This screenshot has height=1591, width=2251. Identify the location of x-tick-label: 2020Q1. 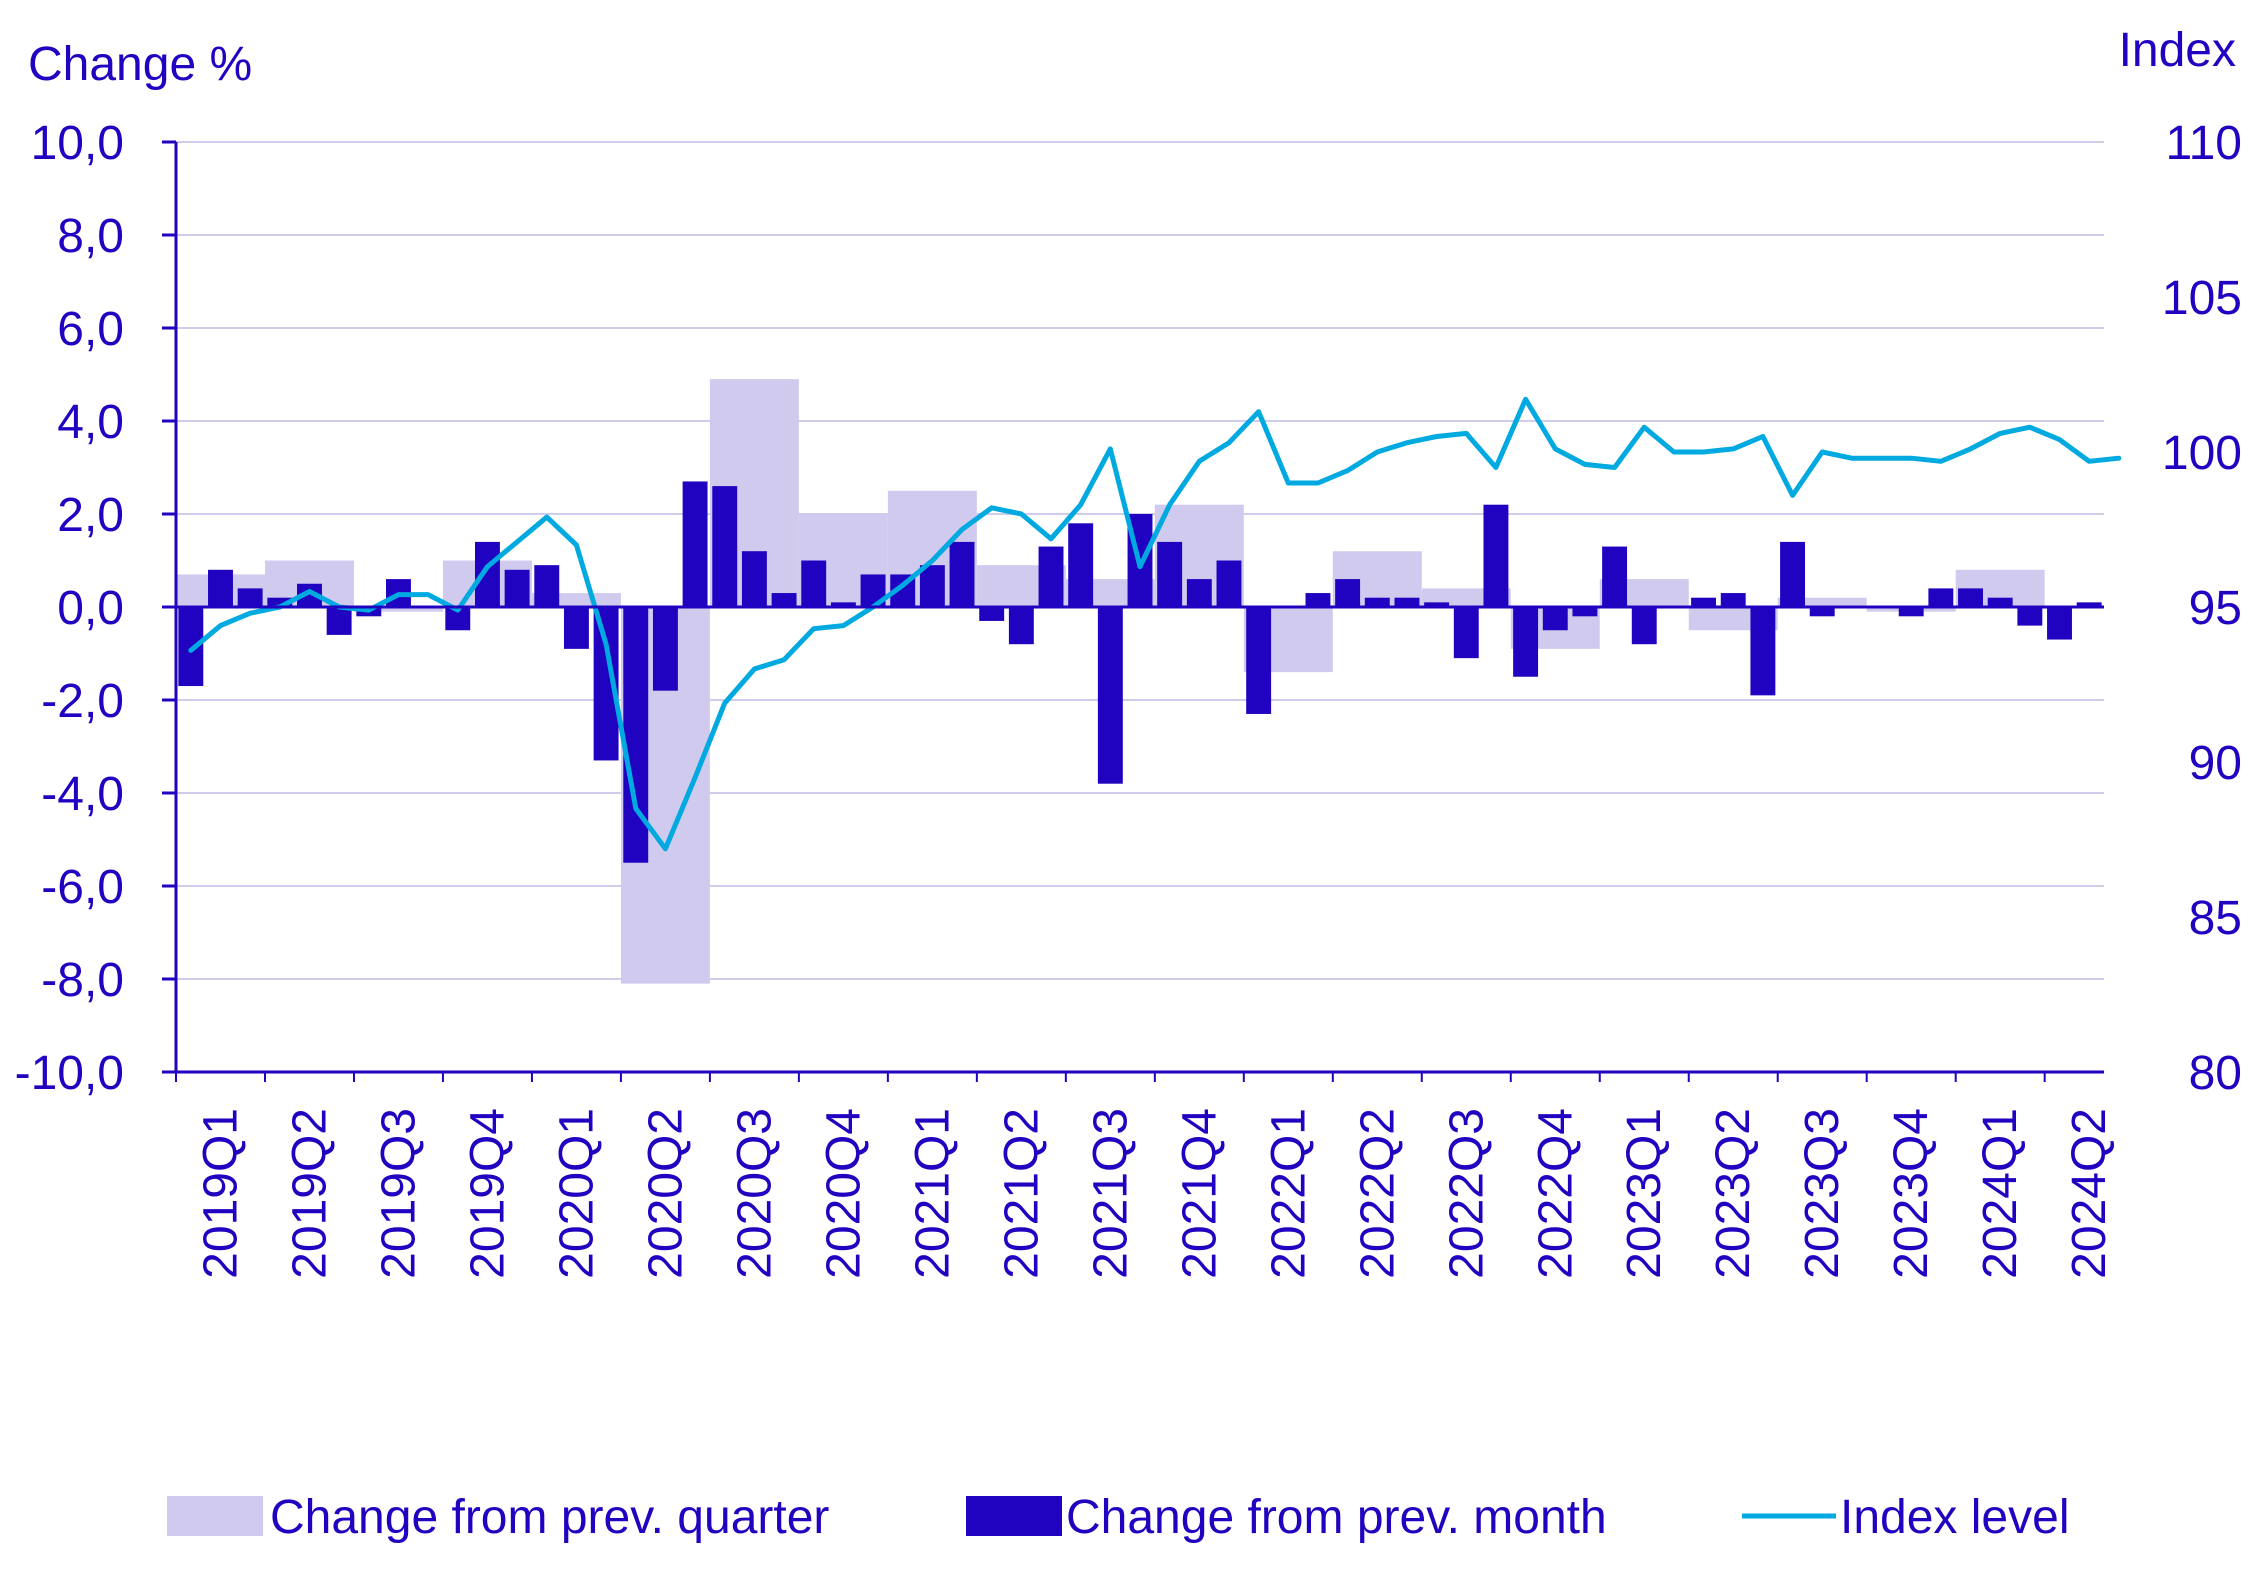
(576, 1193).